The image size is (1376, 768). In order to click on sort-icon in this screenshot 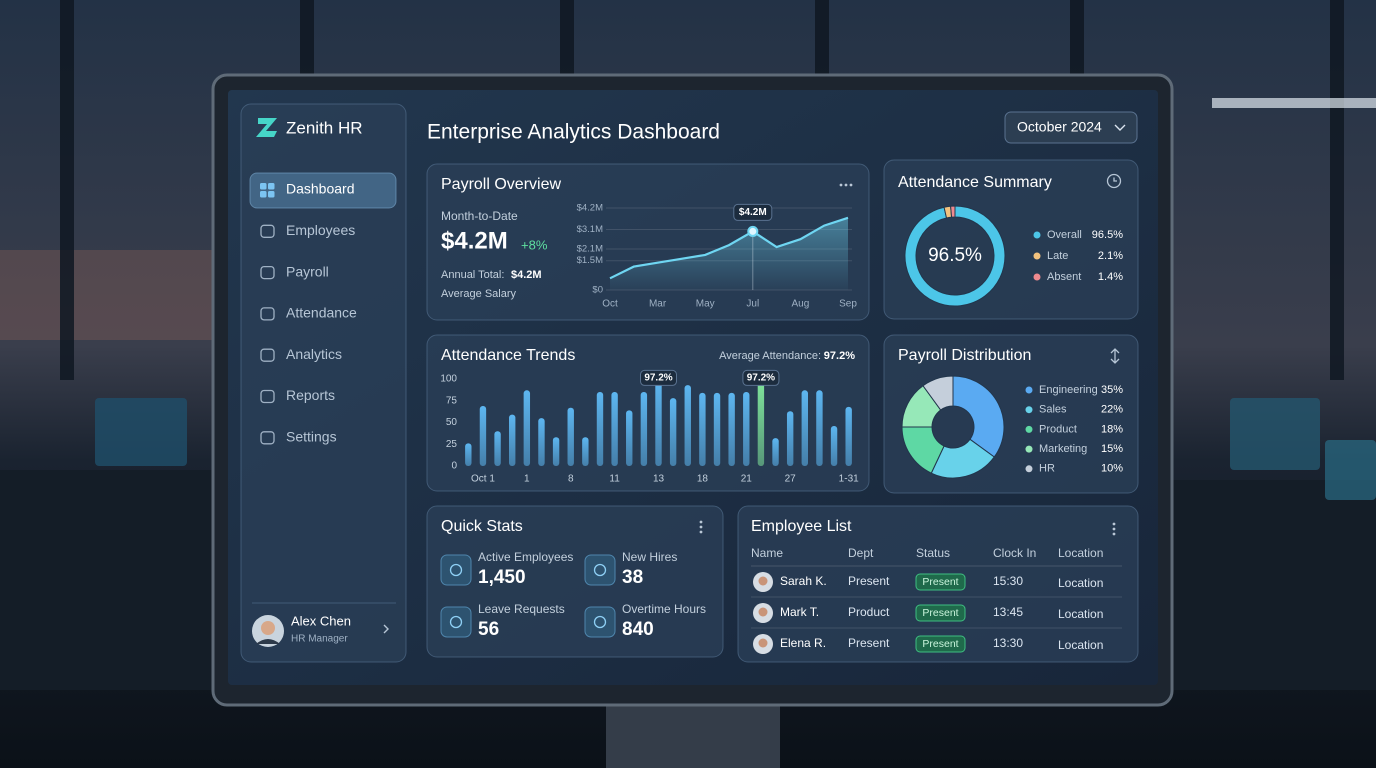, I will do `click(1115, 356)`.